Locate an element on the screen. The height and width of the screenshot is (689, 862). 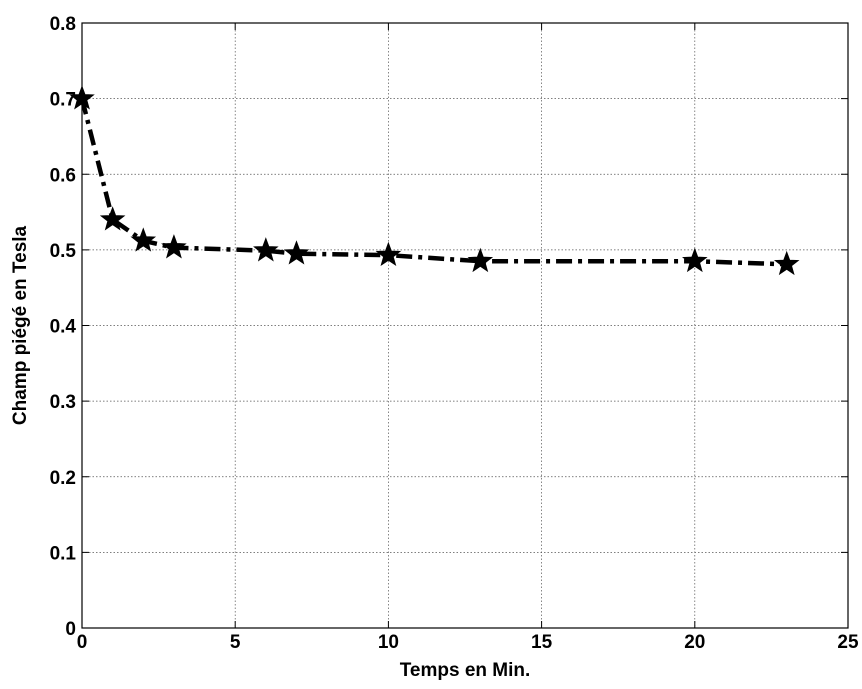
y-axis-label: Champ piégé en Tesla is located at coordinates (20, 325).